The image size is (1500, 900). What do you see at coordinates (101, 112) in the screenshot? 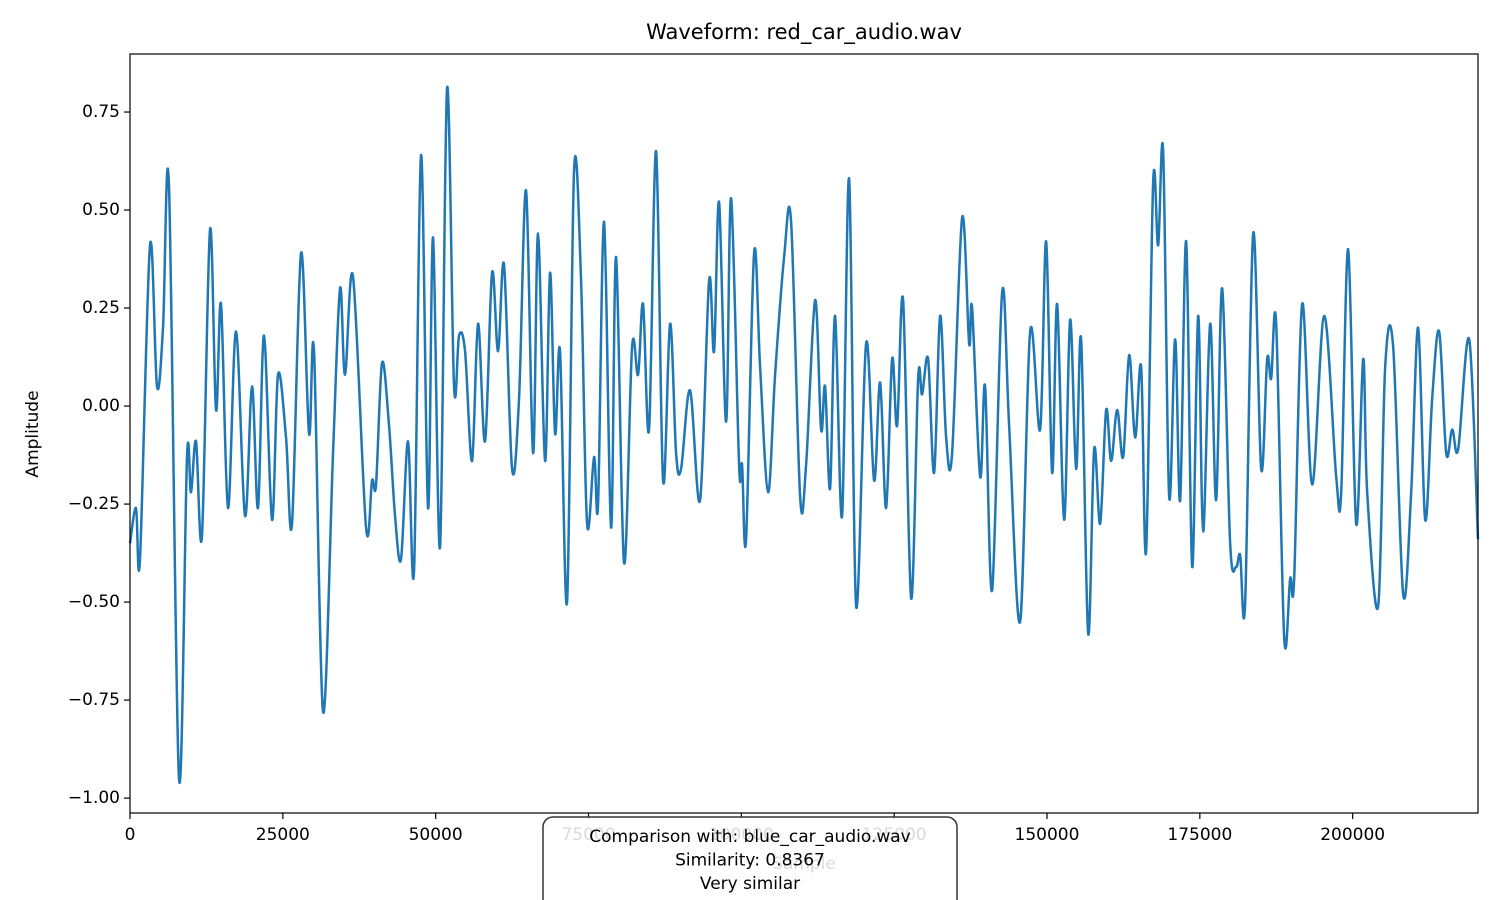
I see `y-tick-label: 0.75` at bounding box center [101, 112].